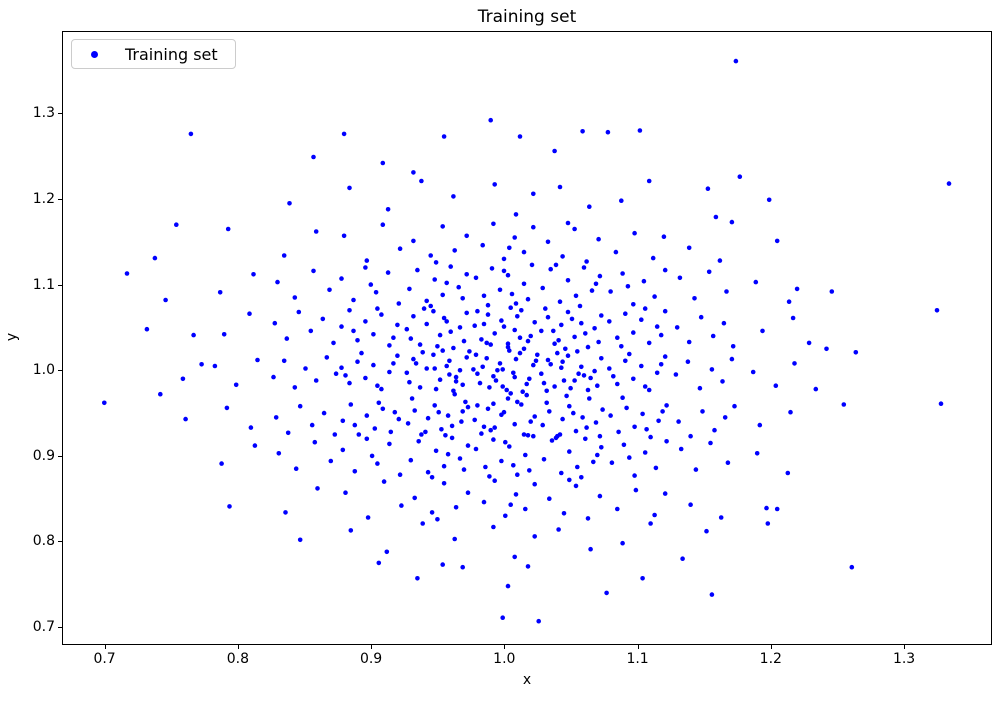  What do you see at coordinates (43, 627) in the screenshot?
I see `y-tick-label: 0.7` at bounding box center [43, 627].